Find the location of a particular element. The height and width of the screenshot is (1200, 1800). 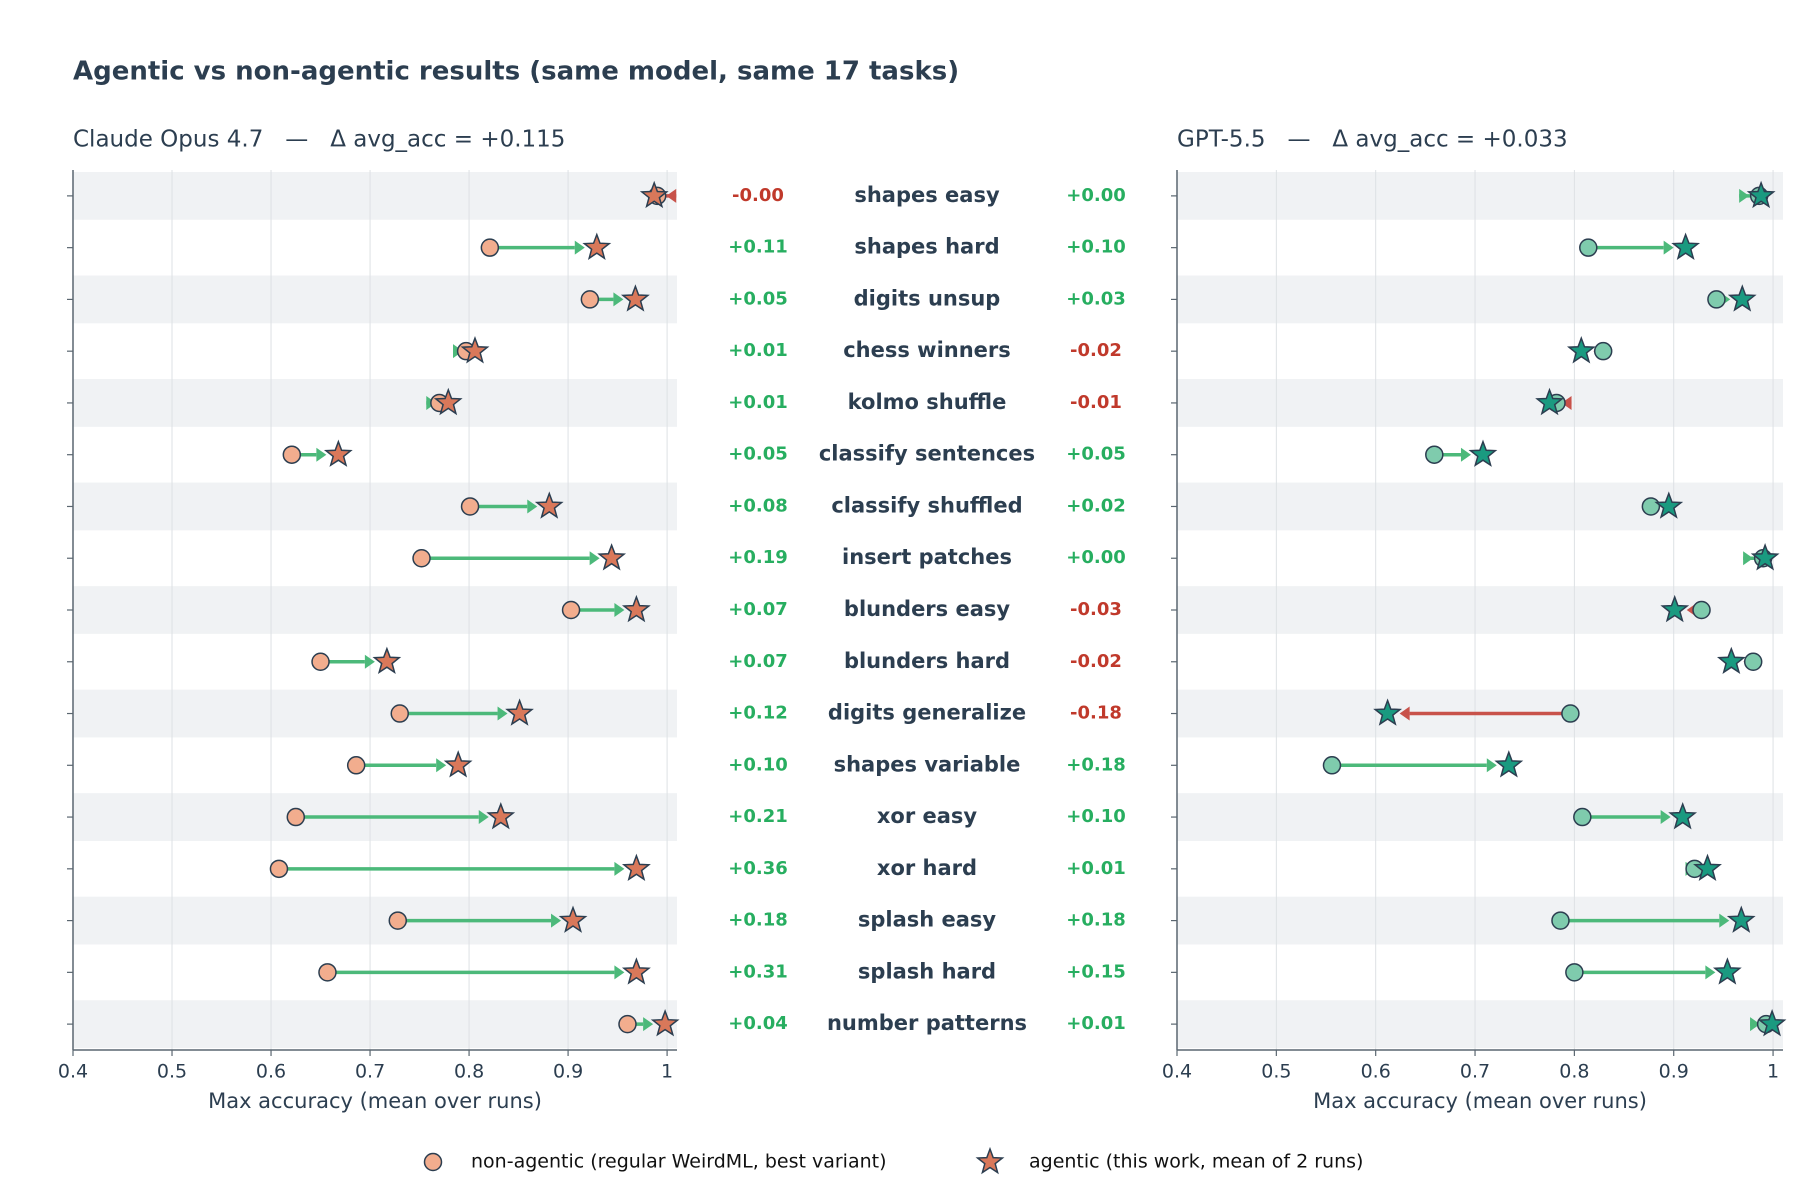

delta-label: +0.00 is located at coordinates (1096, 557).